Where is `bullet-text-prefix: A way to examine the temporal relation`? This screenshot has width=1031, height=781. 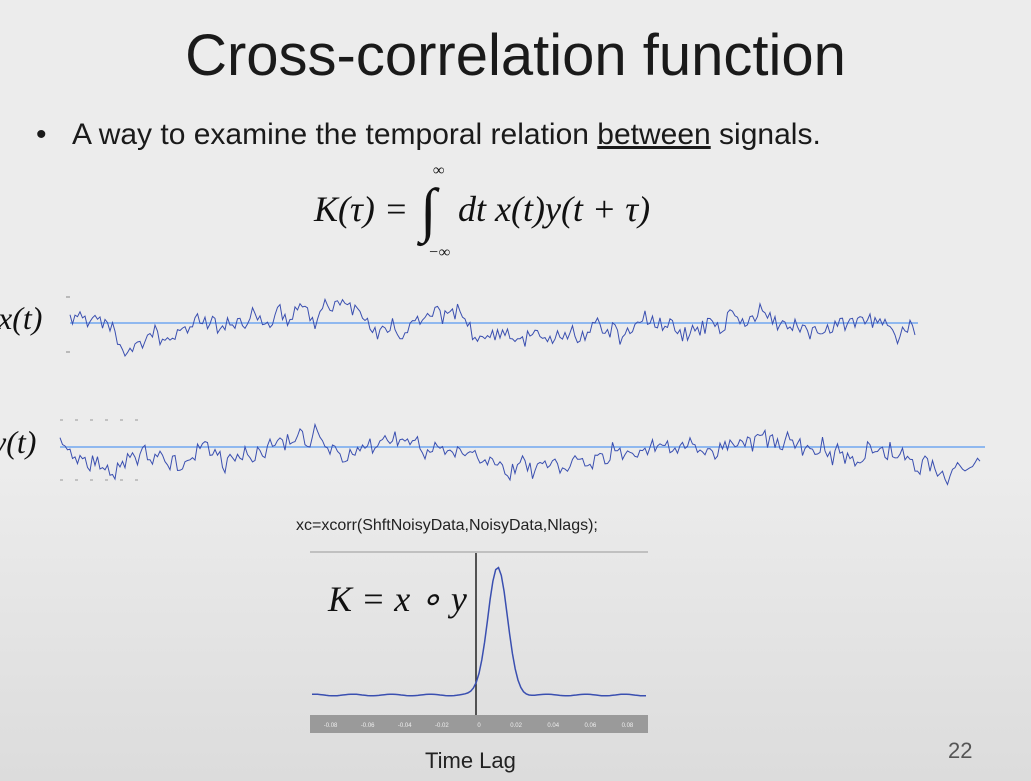
bullet-text-prefix: A way to examine the temporal relation is located at coordinates (335, 134).